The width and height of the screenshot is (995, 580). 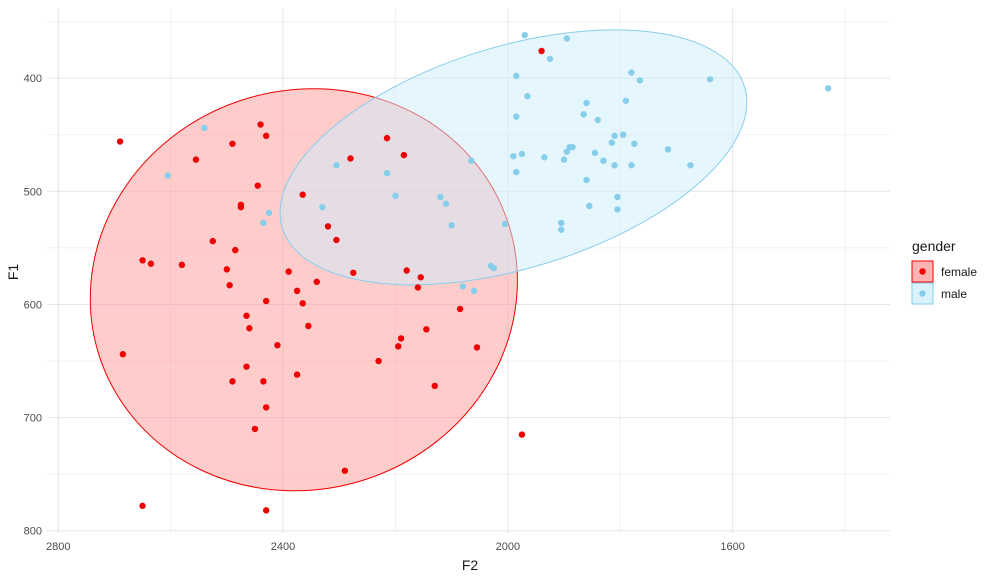 What do you see at coordinates (944, 271) in the screenshot?
I see `legend: gender female male` at bounding box center [944, 271].